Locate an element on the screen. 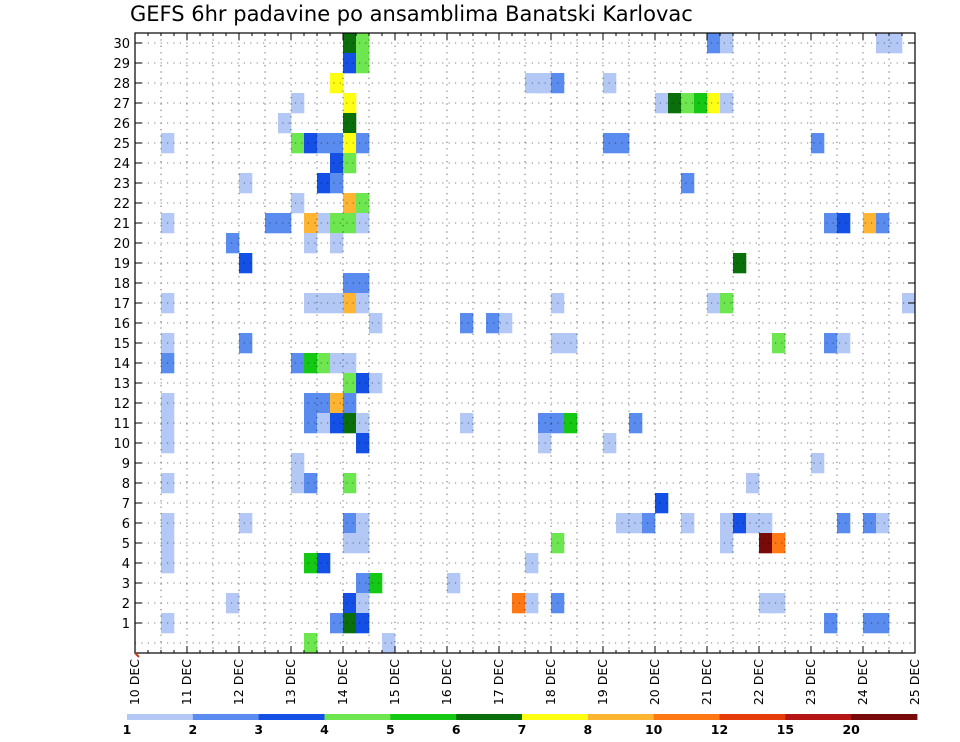 This screenshot has width=960, height=742. y-tick-label: 23 is located at coordinates (121, 184).